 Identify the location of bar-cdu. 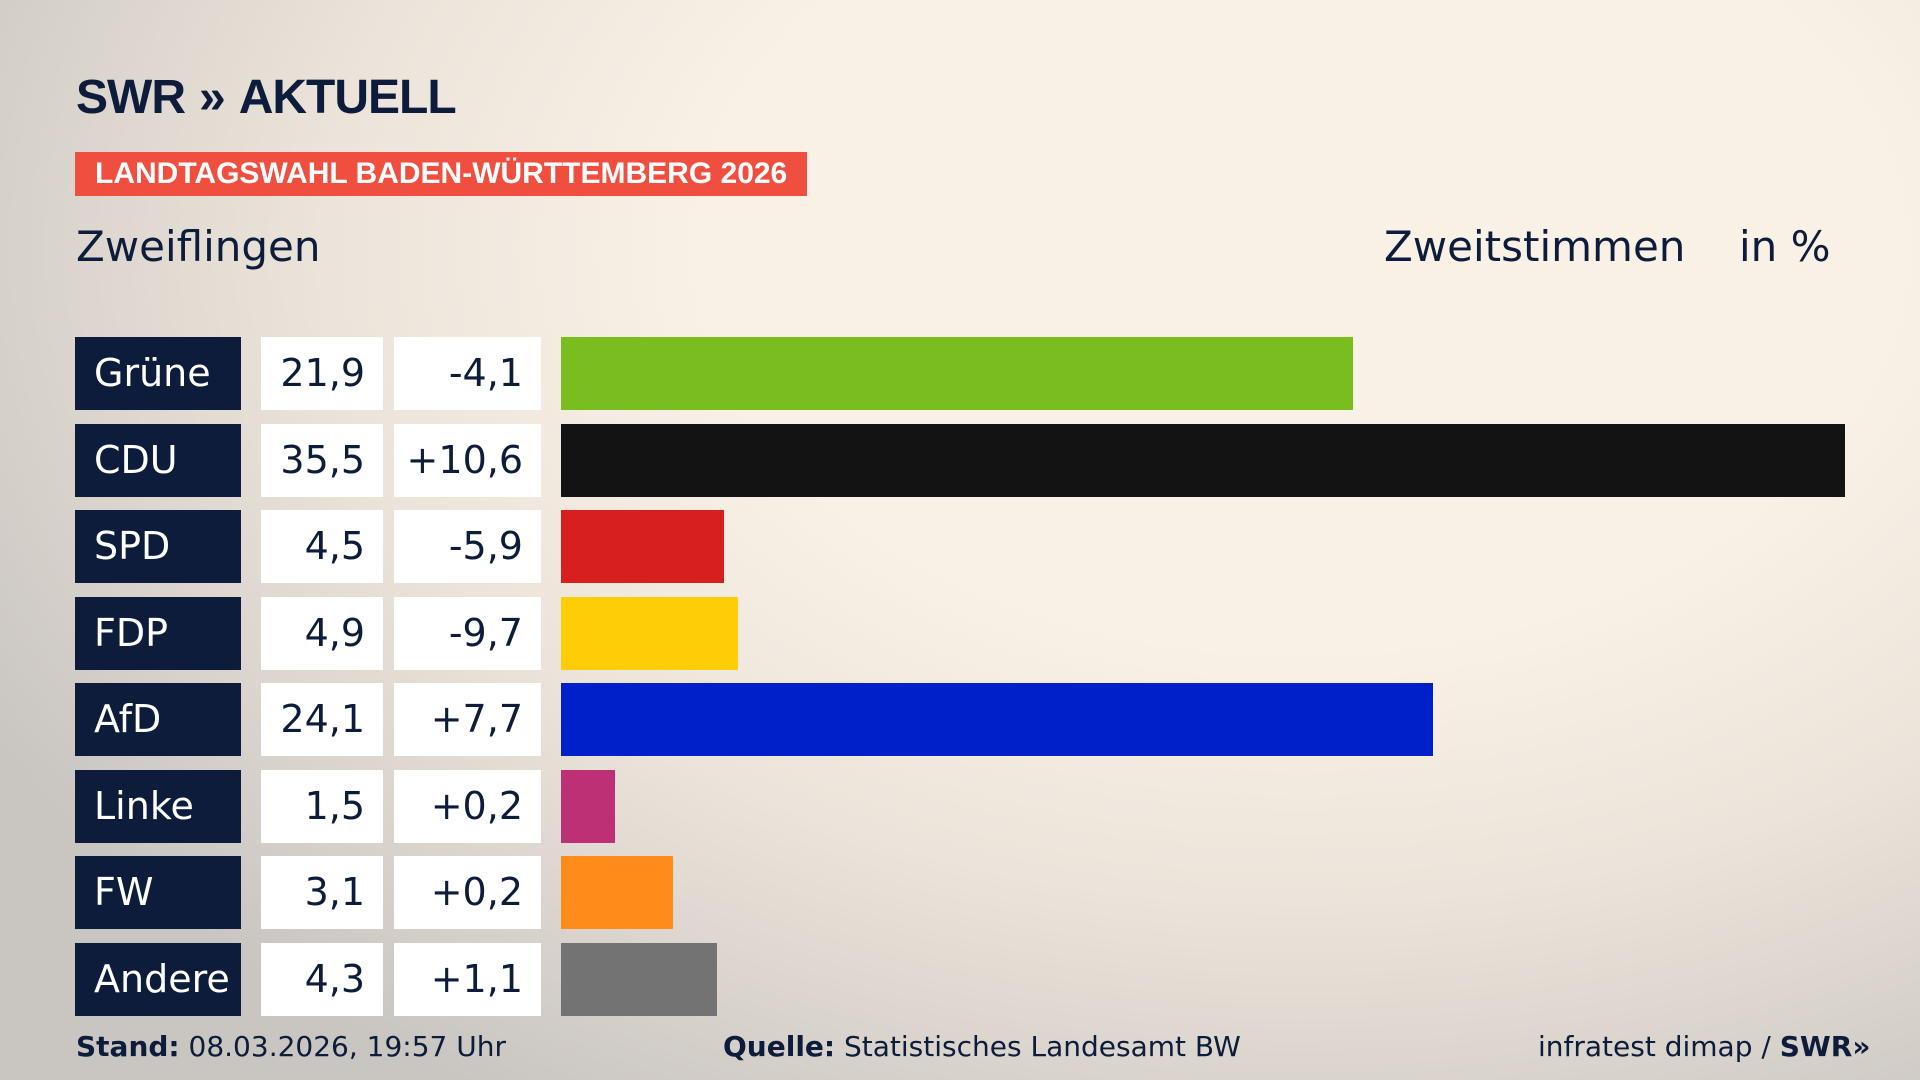
(1203, 460).